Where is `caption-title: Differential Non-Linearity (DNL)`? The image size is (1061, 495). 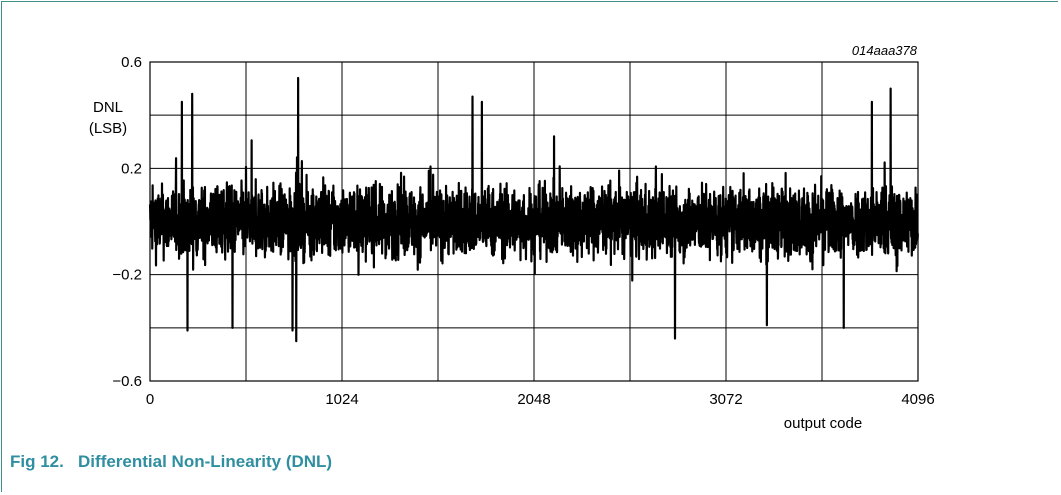
caption-title: Differential Non-Linearity (DNL) is located at coordinates (205, 461).